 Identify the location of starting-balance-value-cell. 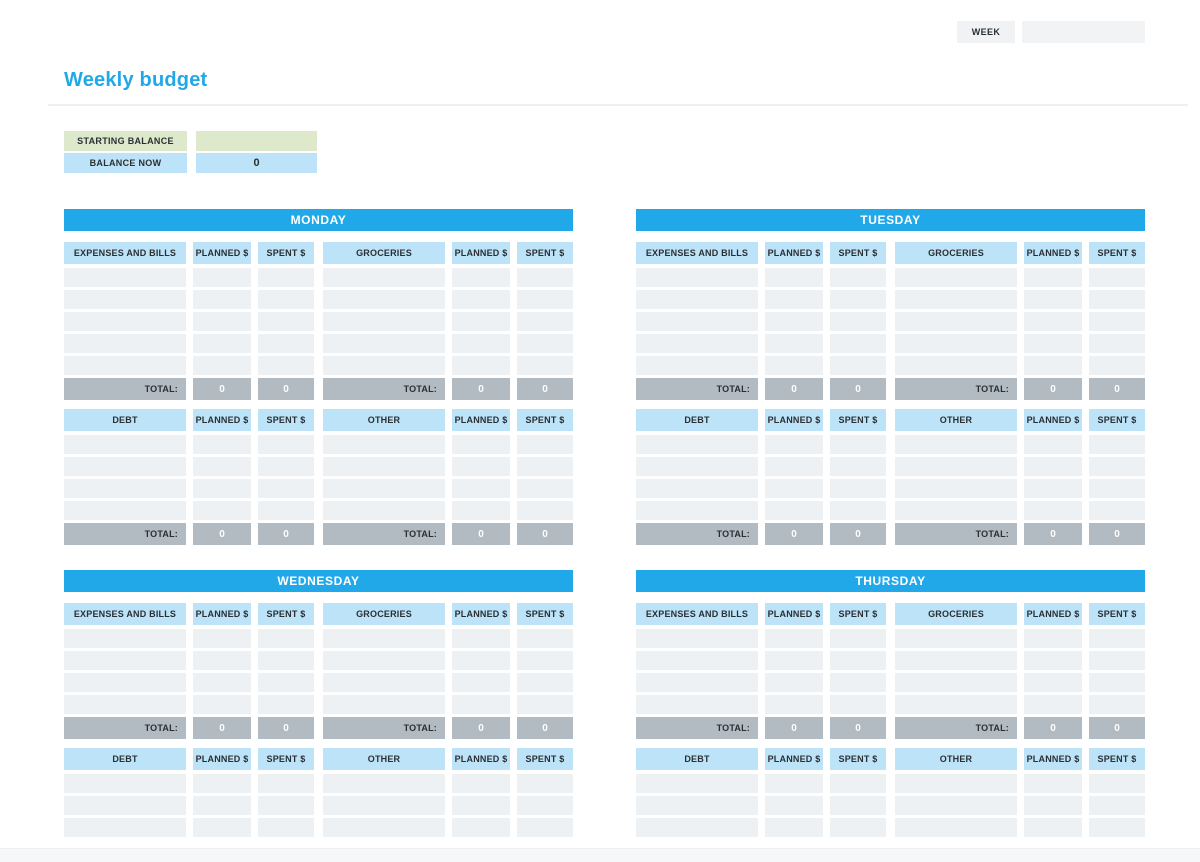
(256, 141).